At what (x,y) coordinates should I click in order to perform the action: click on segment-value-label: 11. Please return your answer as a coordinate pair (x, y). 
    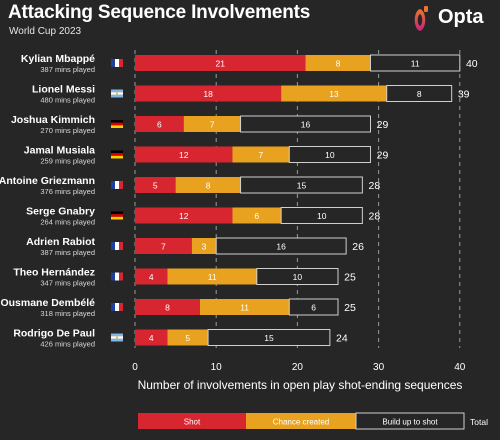
    Looking at the image, I should click on (415, 64).